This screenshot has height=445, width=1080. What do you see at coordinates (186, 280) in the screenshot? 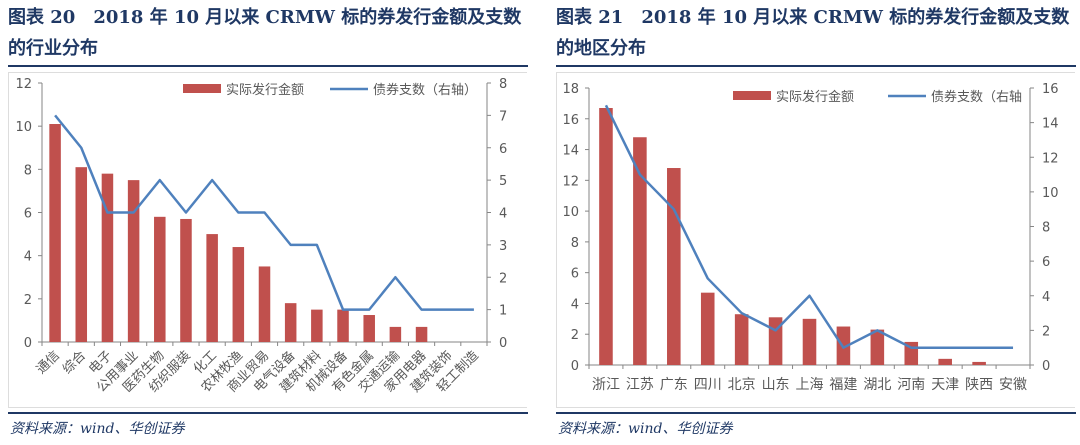
I see `bar-纺织服装` at bounding box center [186, 280].